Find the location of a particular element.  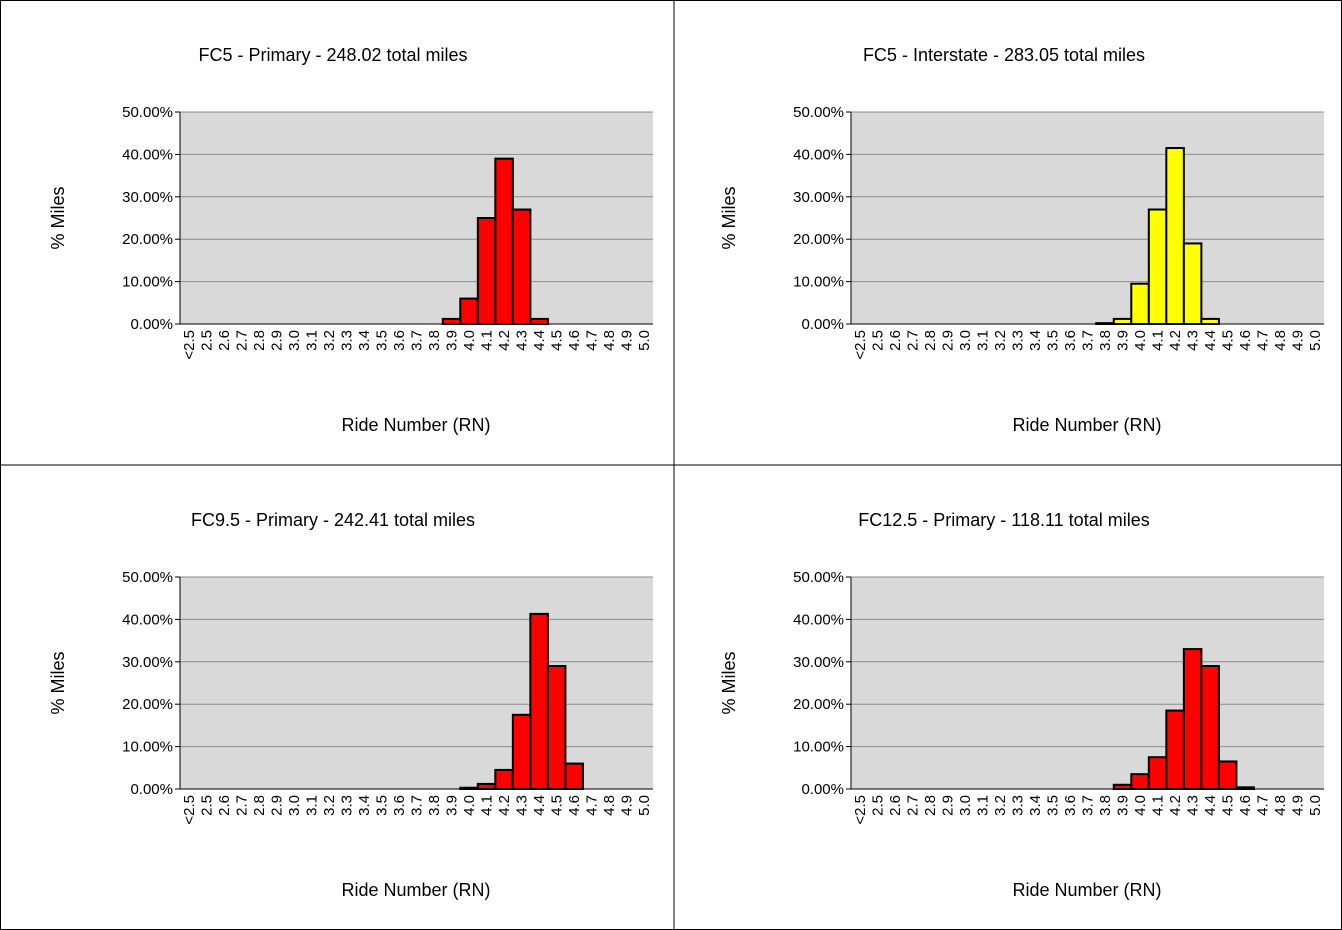

x-tick-label: 3.7 is located at coordinates (417, 805).